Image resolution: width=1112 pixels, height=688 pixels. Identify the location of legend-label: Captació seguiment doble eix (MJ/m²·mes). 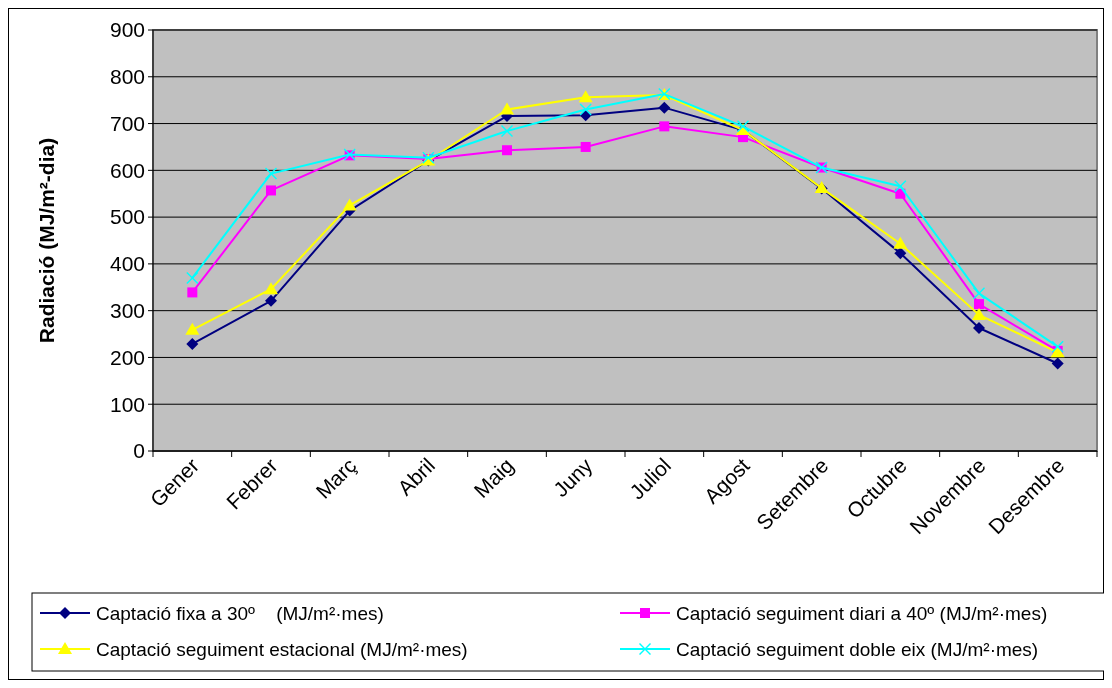
(857, 649).